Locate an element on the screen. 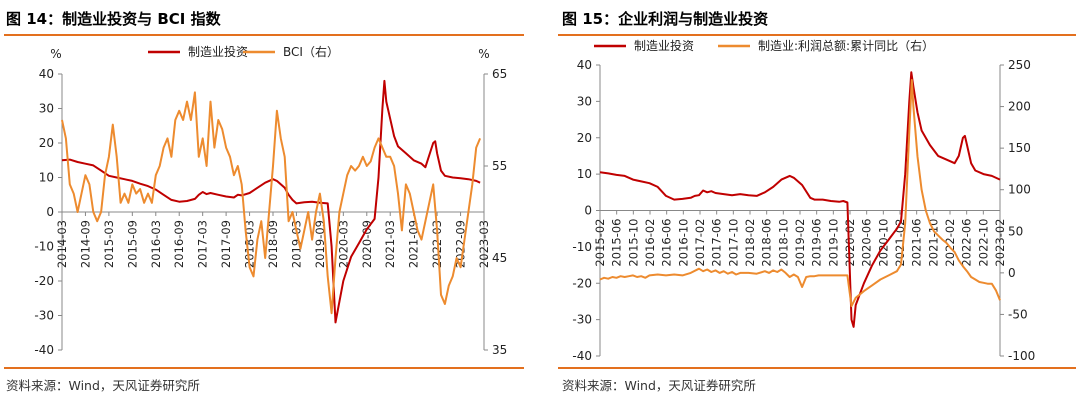  legend-label: BCI（右） is located at coordinates (311, 51).